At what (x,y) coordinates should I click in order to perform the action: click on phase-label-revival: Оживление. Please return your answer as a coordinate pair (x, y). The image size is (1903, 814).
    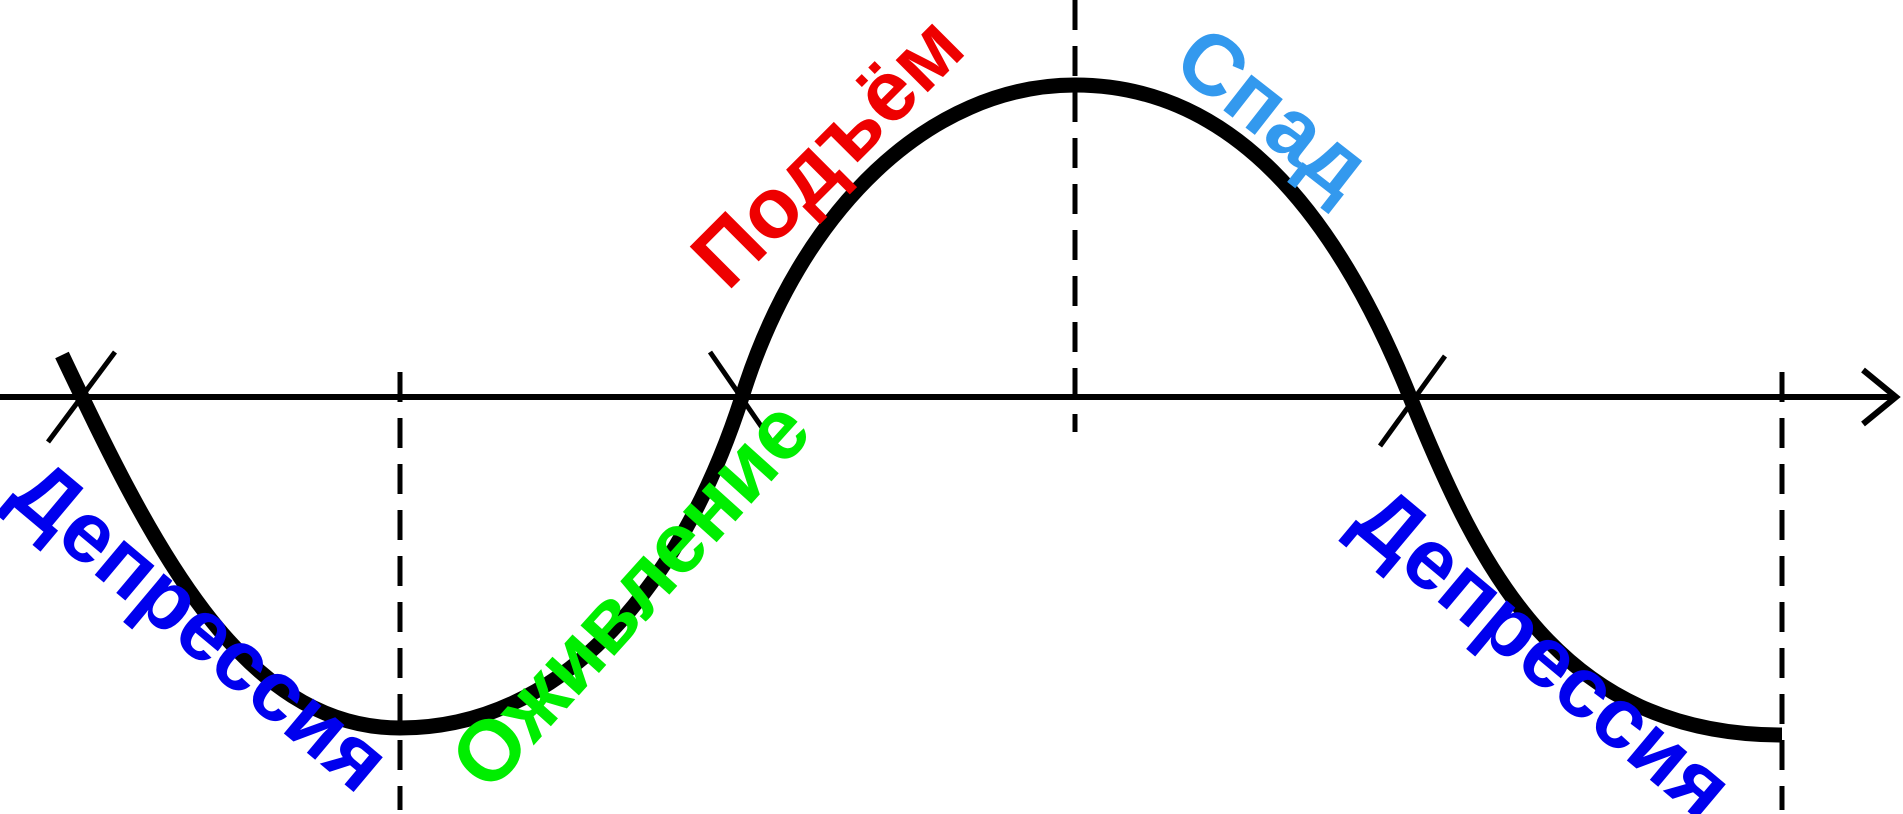
    Looking at the image, I should click on (630, 595).